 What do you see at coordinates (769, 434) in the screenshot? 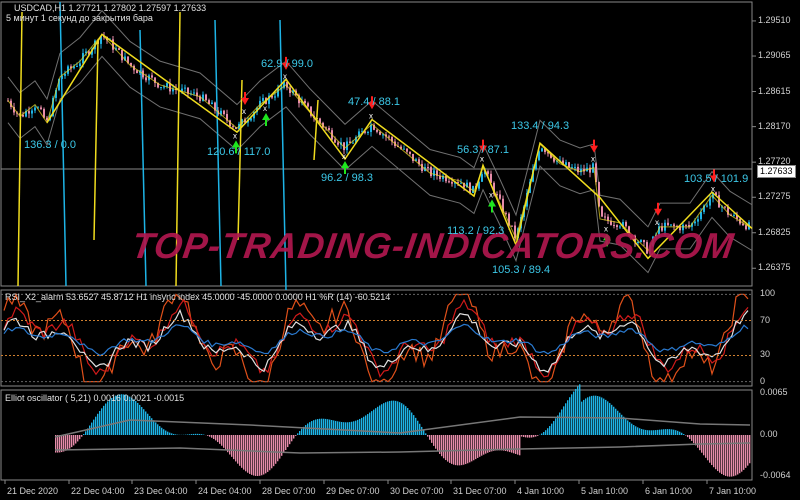
I see `axis-label: 0.00` at bounding box center [769, 434].